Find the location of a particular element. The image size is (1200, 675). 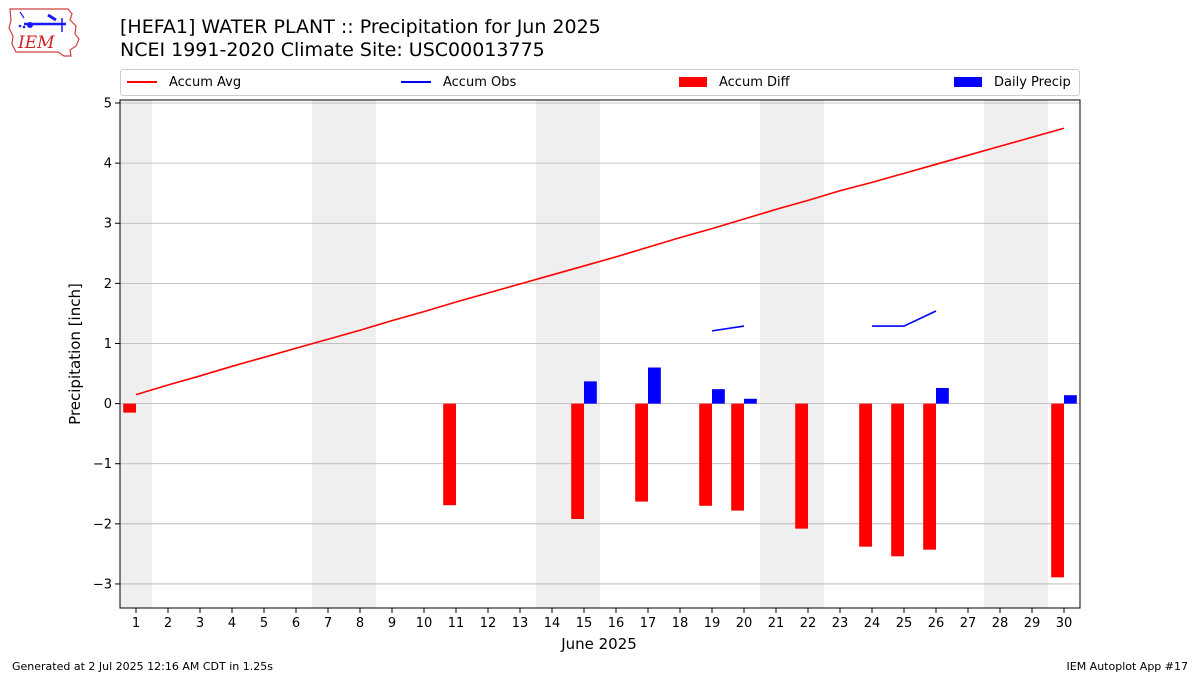

iem-logo: IEM is located at coordinates (45, 35).